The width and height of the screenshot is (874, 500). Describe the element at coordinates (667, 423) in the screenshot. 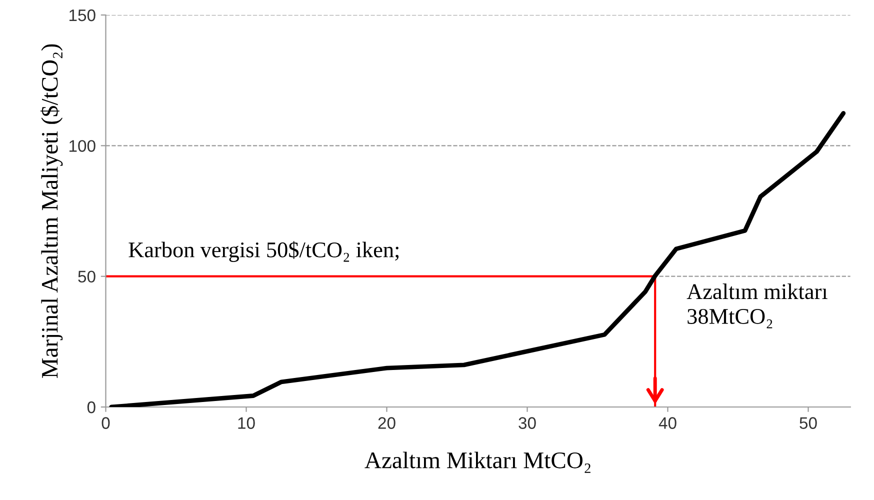

I see `x-tick-label: 40` at that location.